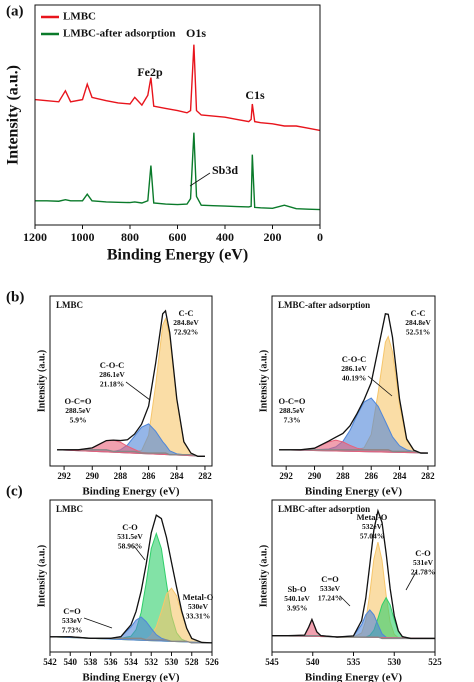 The height and width of the screenshot is (682, 474). Describe the element at coordinates (225, 237) in the screenshot. I see `x-tick-label: 400` at that location.